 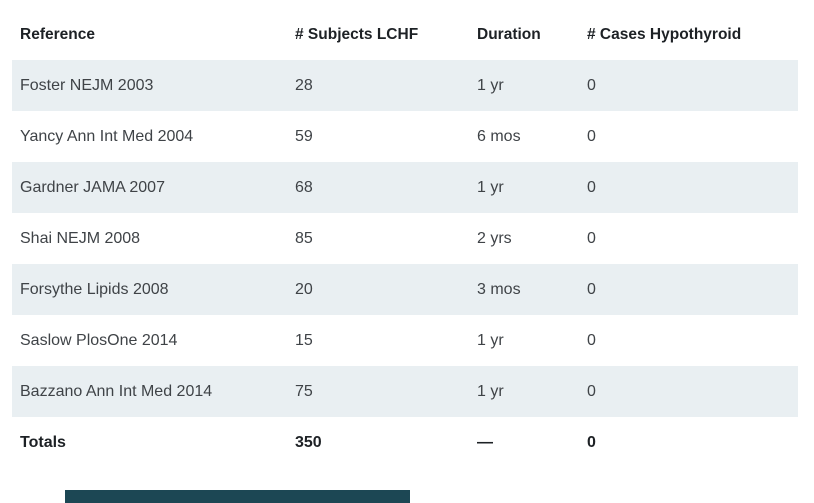 What do you see at coordinates (405, 442) in the screenshot?
I see `table-totals-row: Totals 350 — 0` at bounding box center [405, 442].